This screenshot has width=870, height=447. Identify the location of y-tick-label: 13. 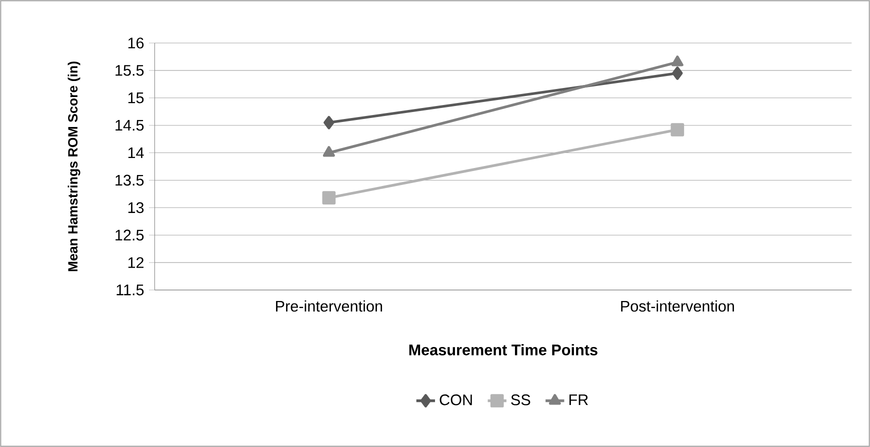
(136, 208).